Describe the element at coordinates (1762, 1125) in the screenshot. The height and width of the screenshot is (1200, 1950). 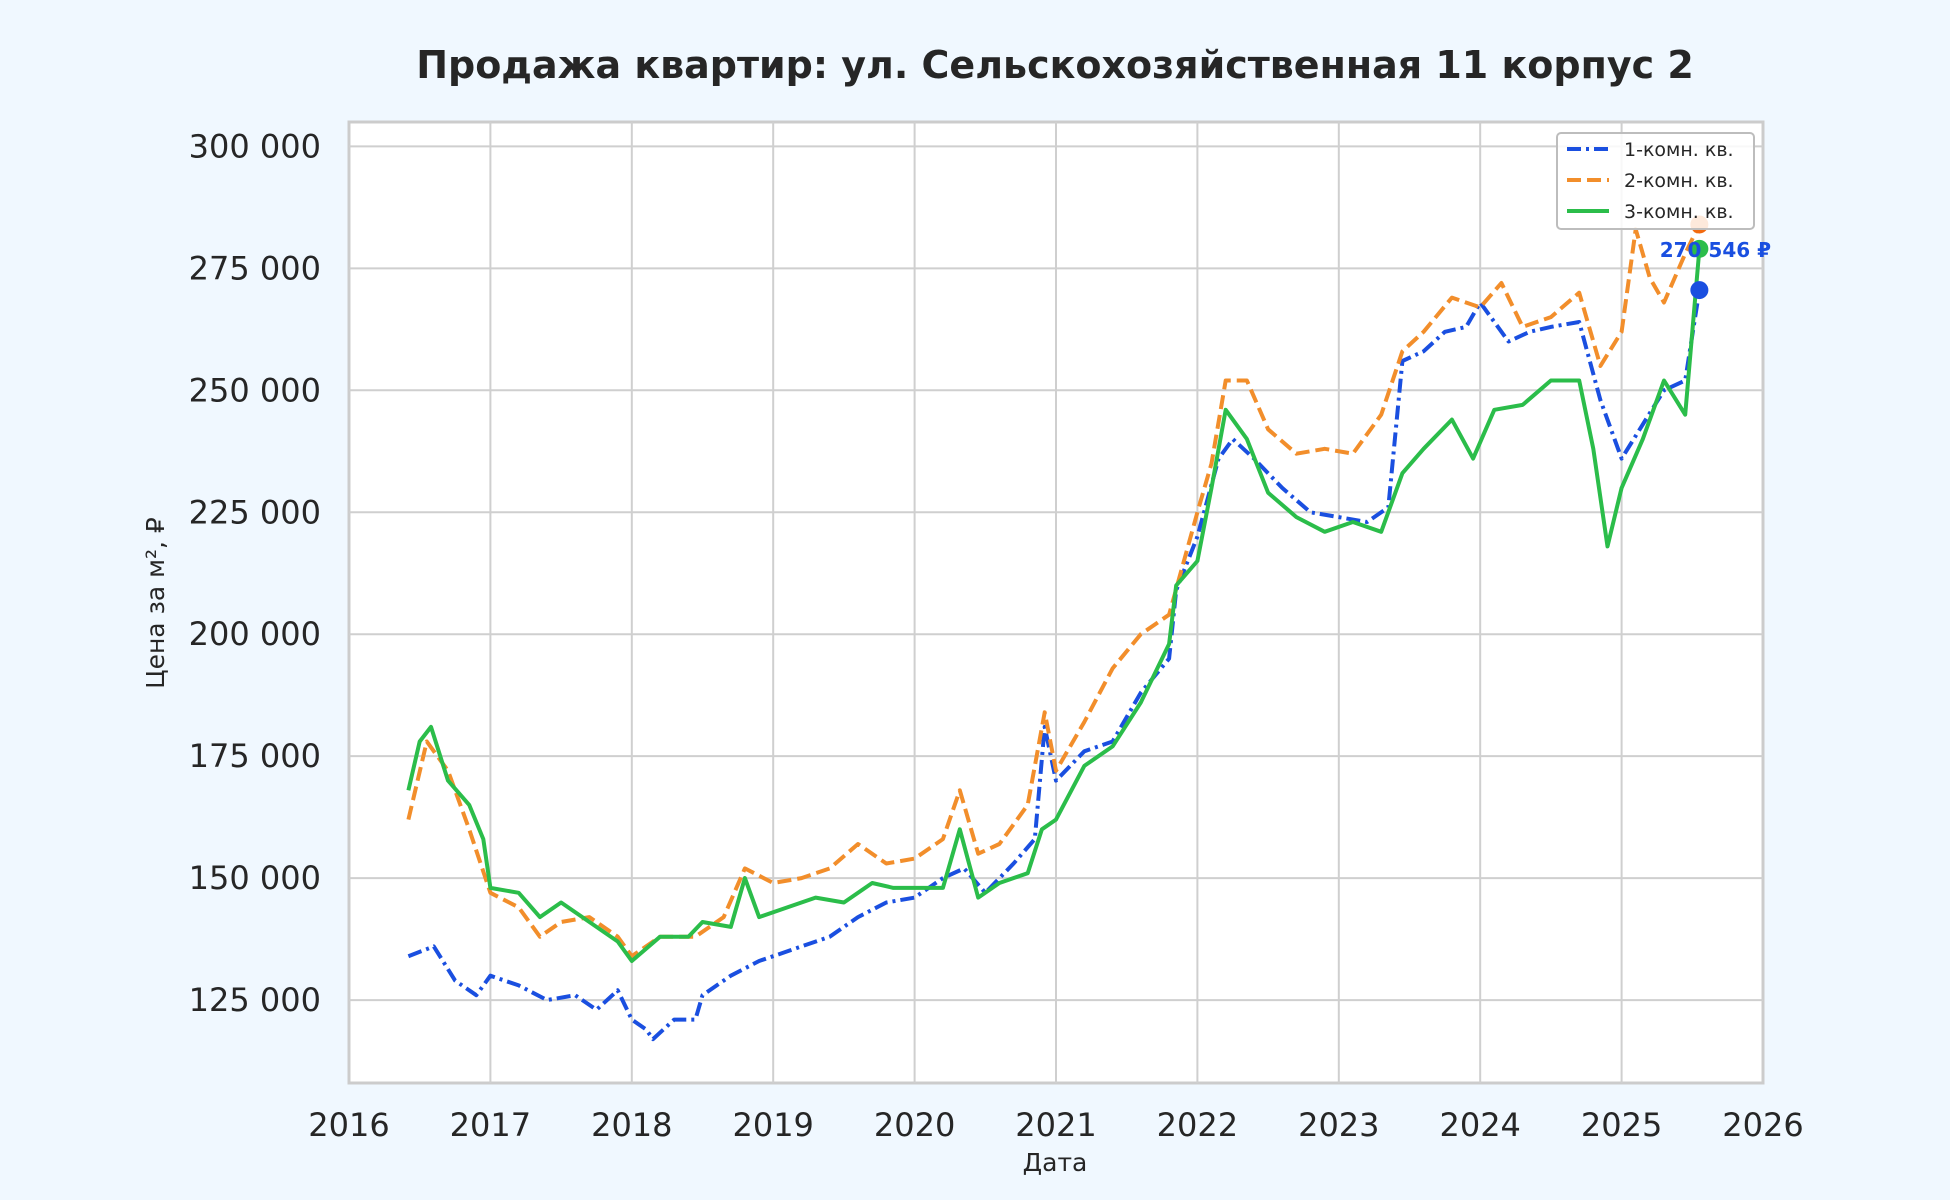
I see `x-tick-label: 2026` at that location.